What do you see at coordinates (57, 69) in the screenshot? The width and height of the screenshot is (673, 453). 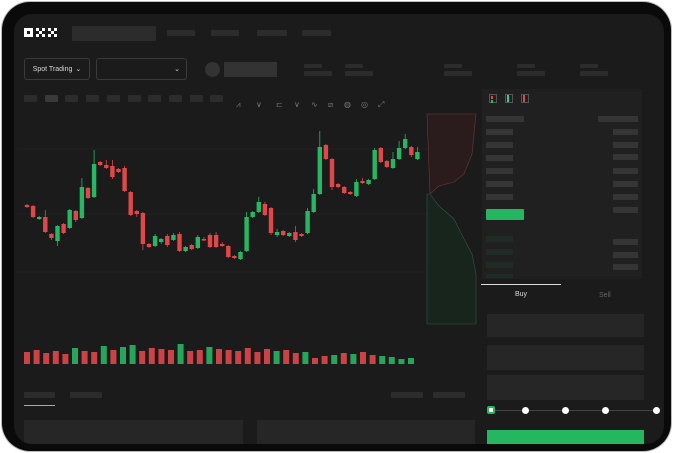 I see `market-dropdown: Spot Trading ⌄` at bounding box center [57, 69].